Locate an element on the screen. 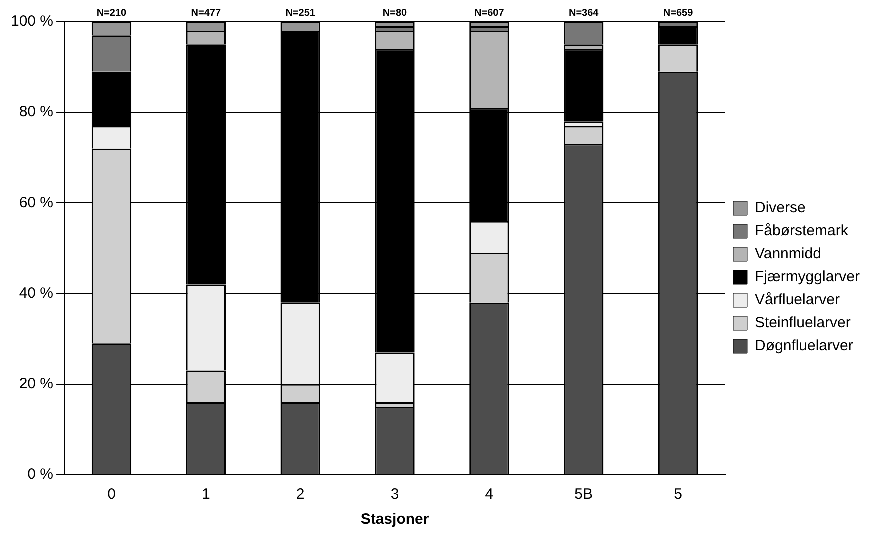  x-tick-label: 0 is located at coordinates (112, 495).